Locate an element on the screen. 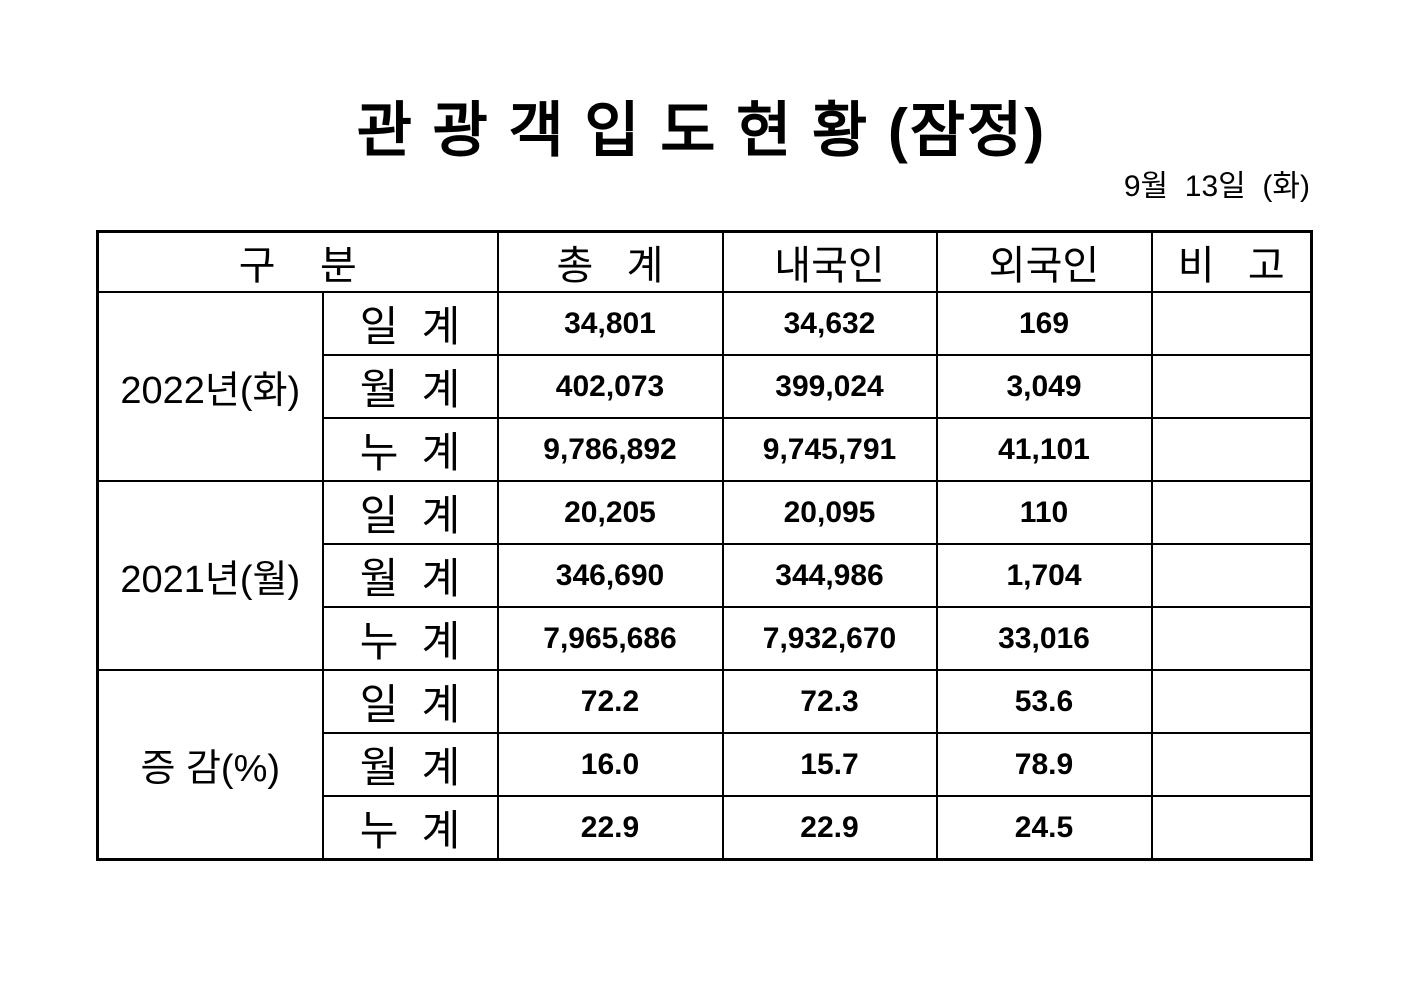  value-cell-total: 34,801 is located at coordinates (610, 323).